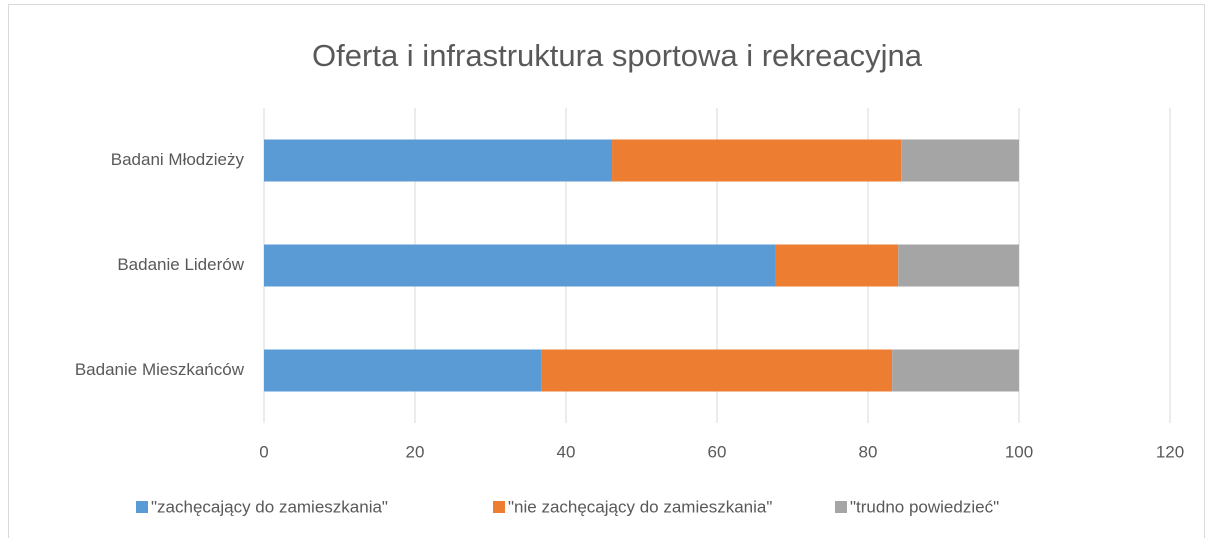 The width and height of the screenshot is (1208, 538). Describe the element at coordinates (1170, 451) in the screenshot. I see `x-tick-label: 120` at that location.